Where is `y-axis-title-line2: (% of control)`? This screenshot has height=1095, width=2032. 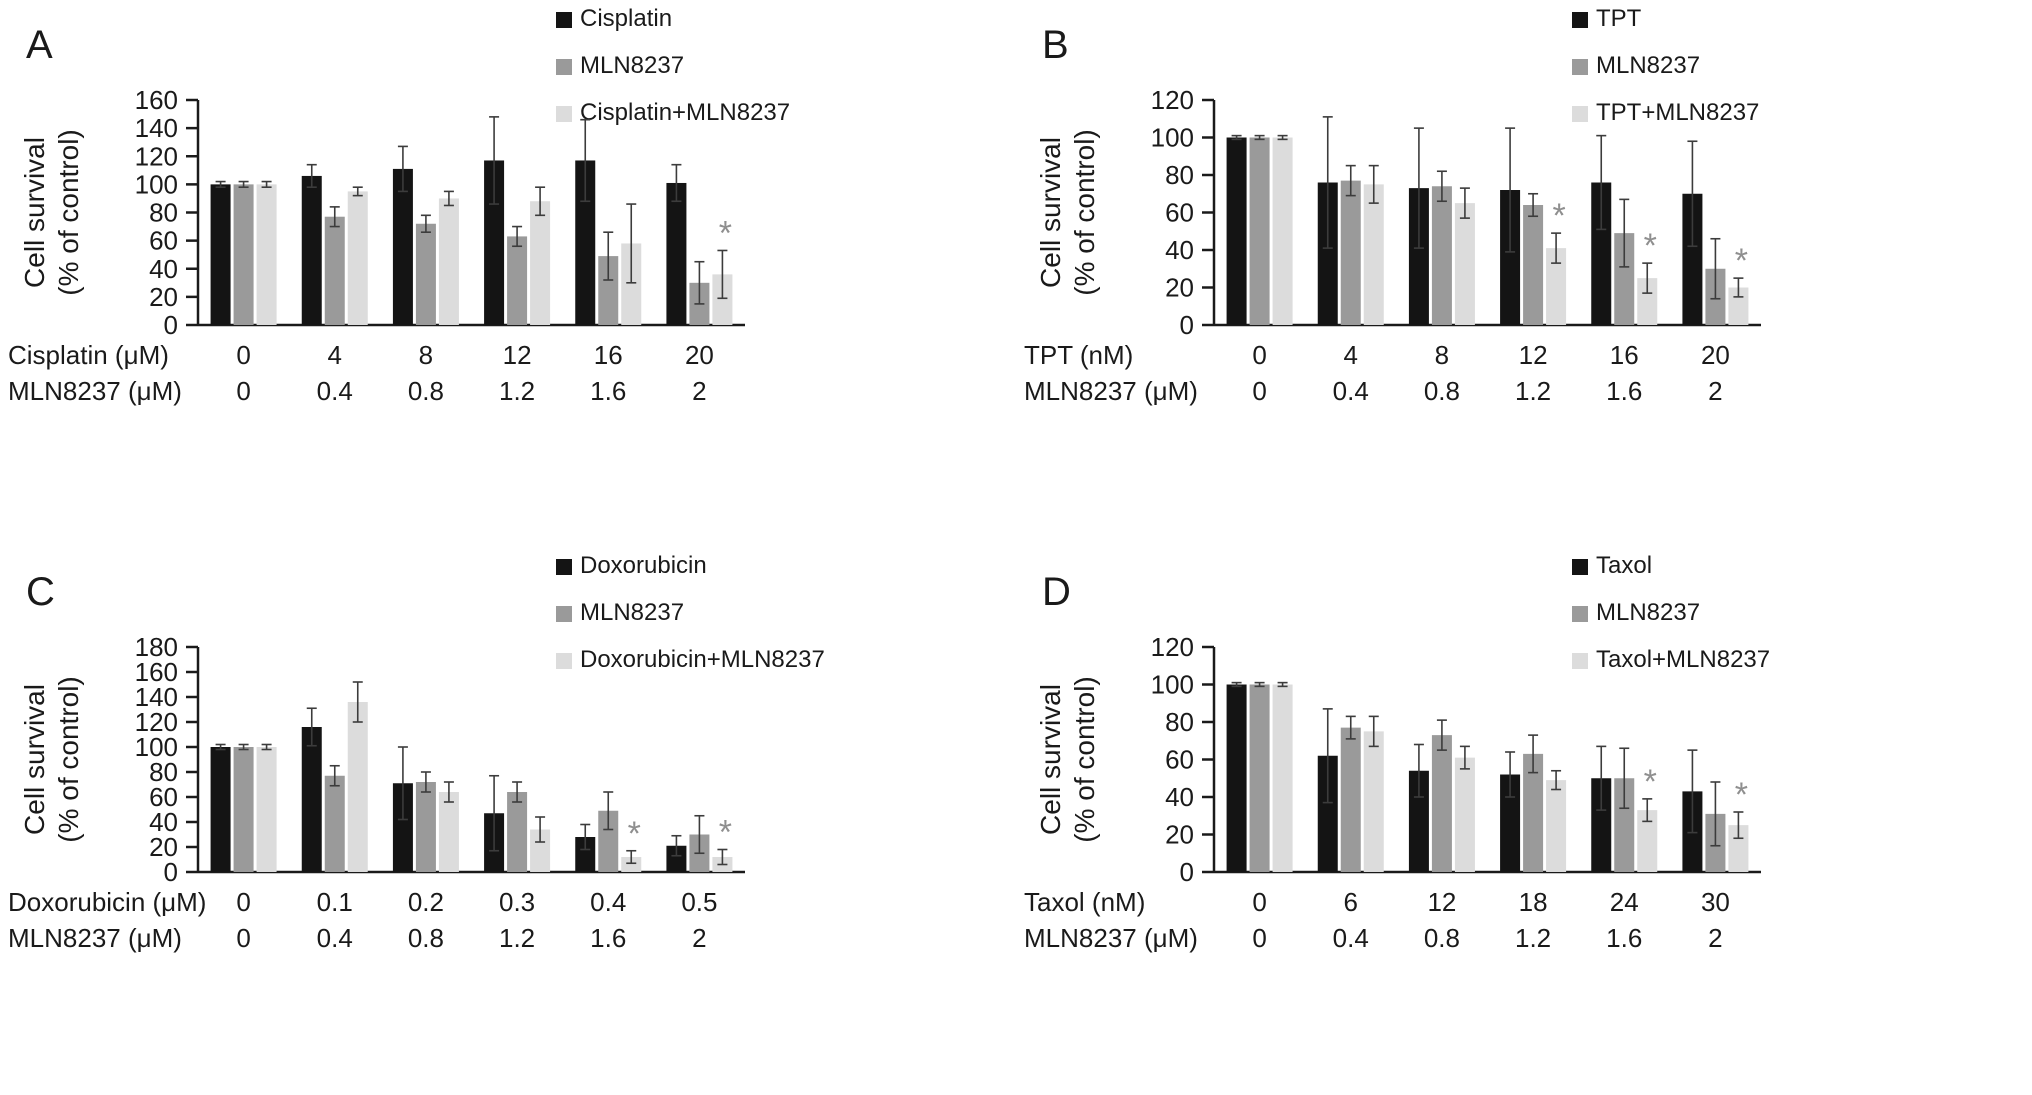 y-axis-title-line2: (% of control) is located at coordinates (68, 212).